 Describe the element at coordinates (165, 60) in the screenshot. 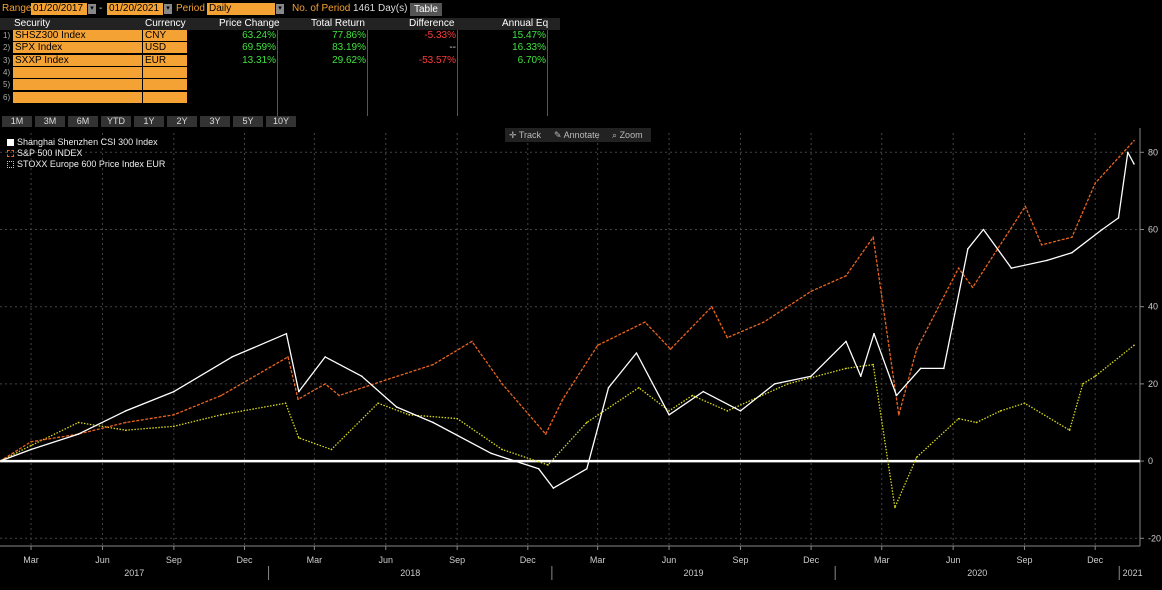

I see `currency-field: EUR` at that location.